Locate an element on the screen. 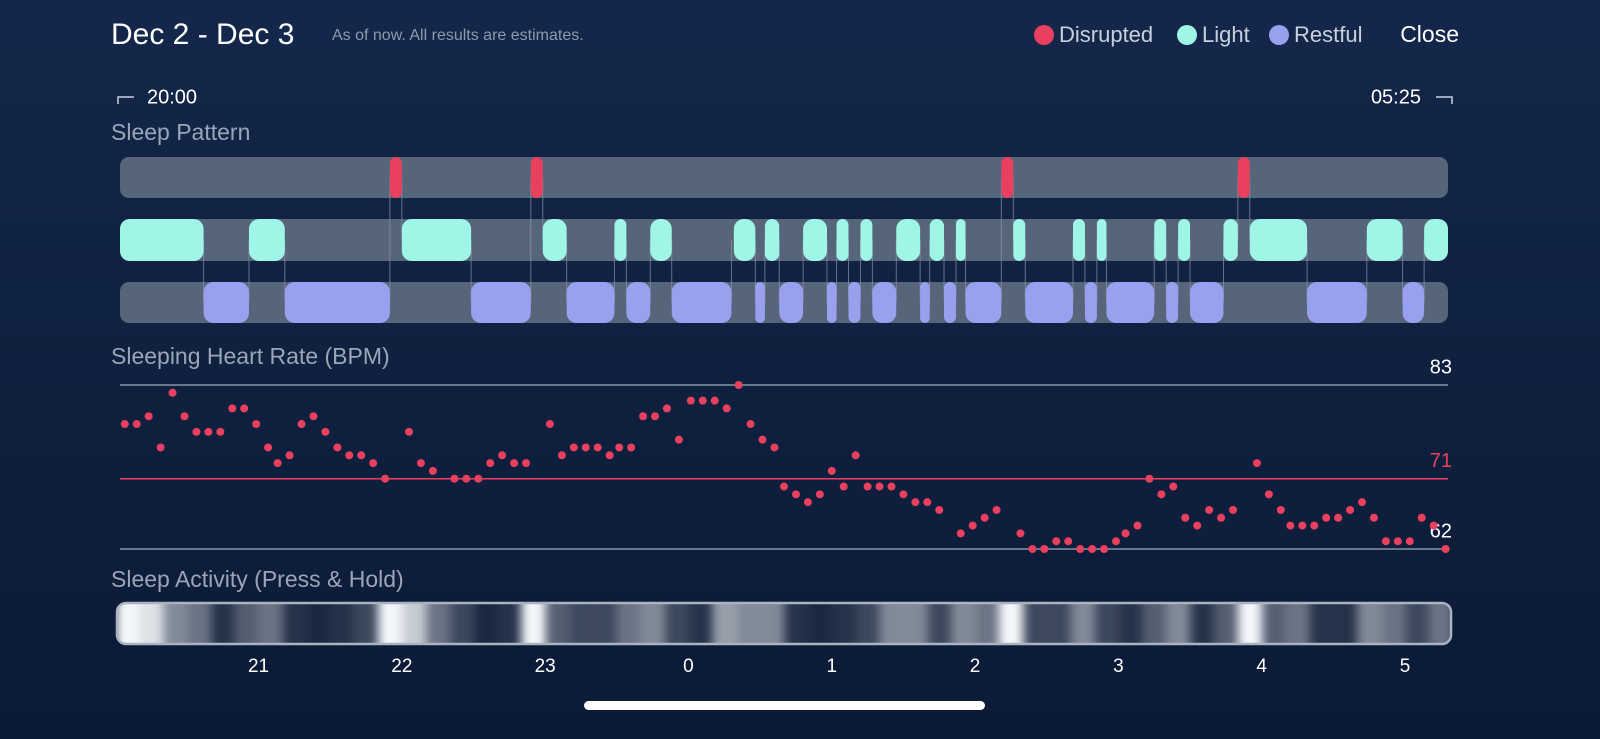  legend-label: Light is located at coordinates (1226, 34).